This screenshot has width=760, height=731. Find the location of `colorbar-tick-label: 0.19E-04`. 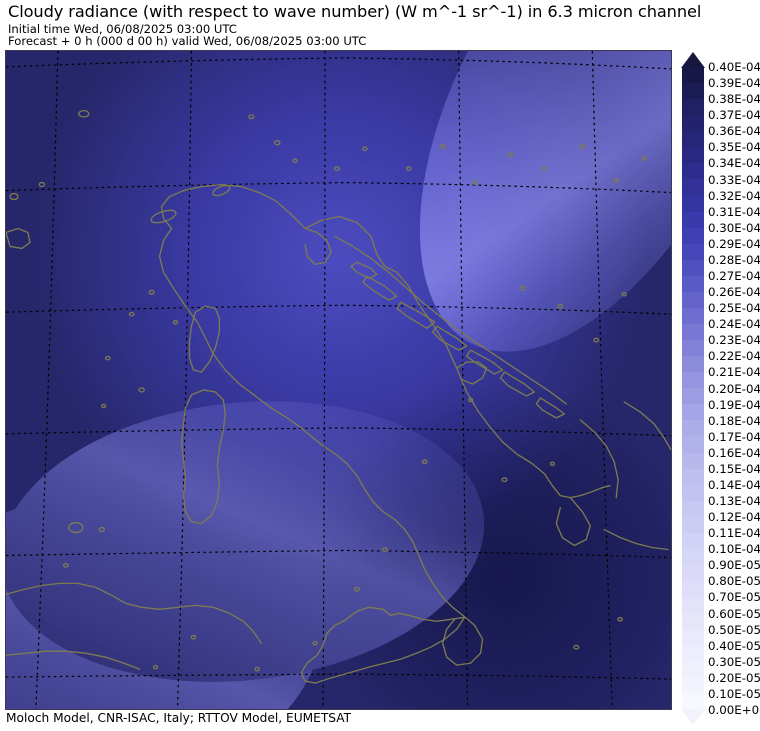

colorbar-tick-label: 0.19E-04 is located at coordinates (734, 404).